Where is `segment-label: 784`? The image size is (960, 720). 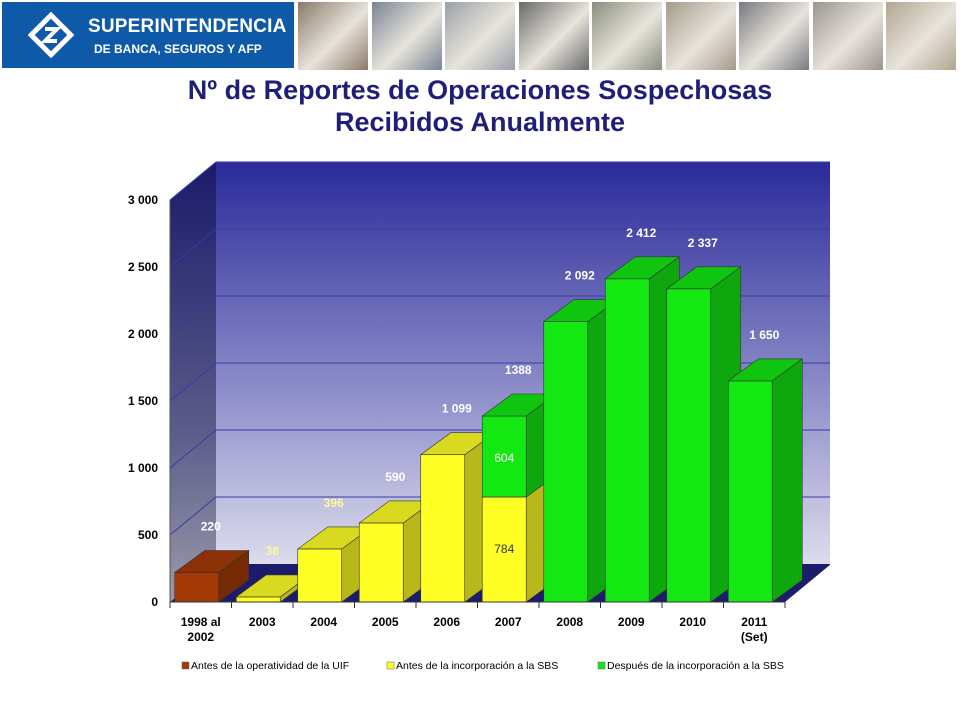
segment-label: 784 is located at coordinates (504, 549).